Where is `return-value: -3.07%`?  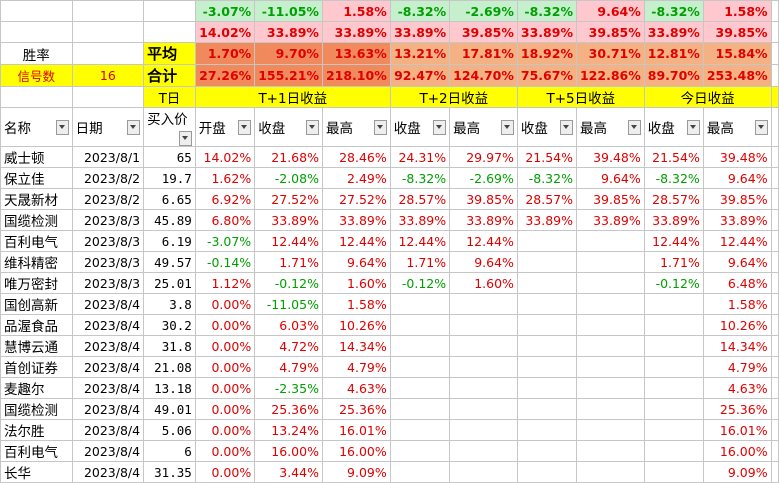
return-value: -3.07% is located at coordinates (225, 241).